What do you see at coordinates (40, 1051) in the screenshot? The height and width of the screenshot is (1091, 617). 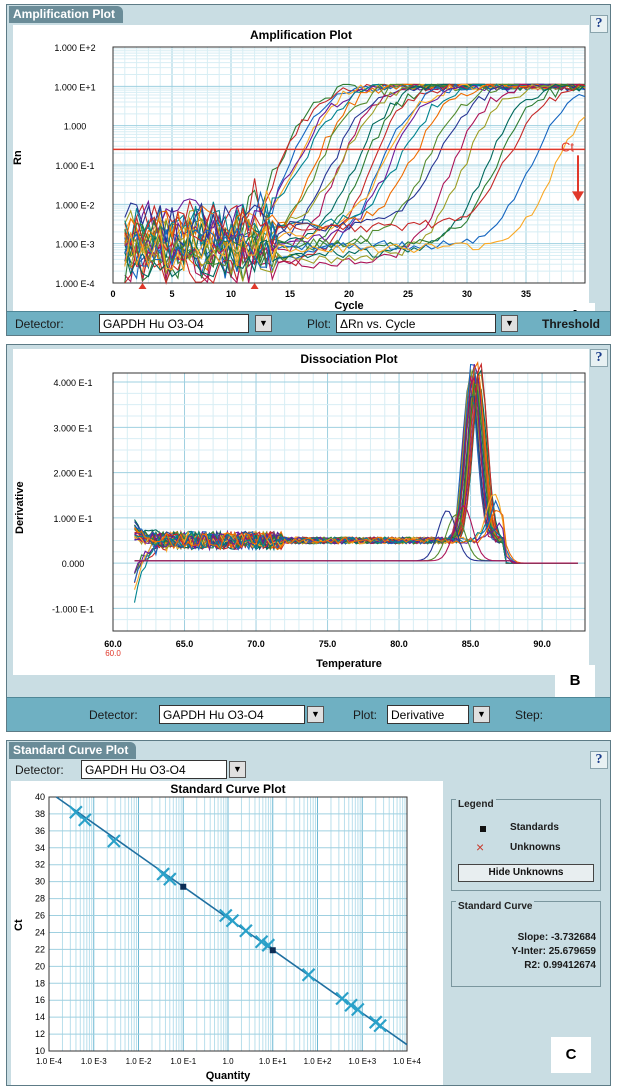 I see `y-tick-label: 10` at bounding box center [40, 1051].